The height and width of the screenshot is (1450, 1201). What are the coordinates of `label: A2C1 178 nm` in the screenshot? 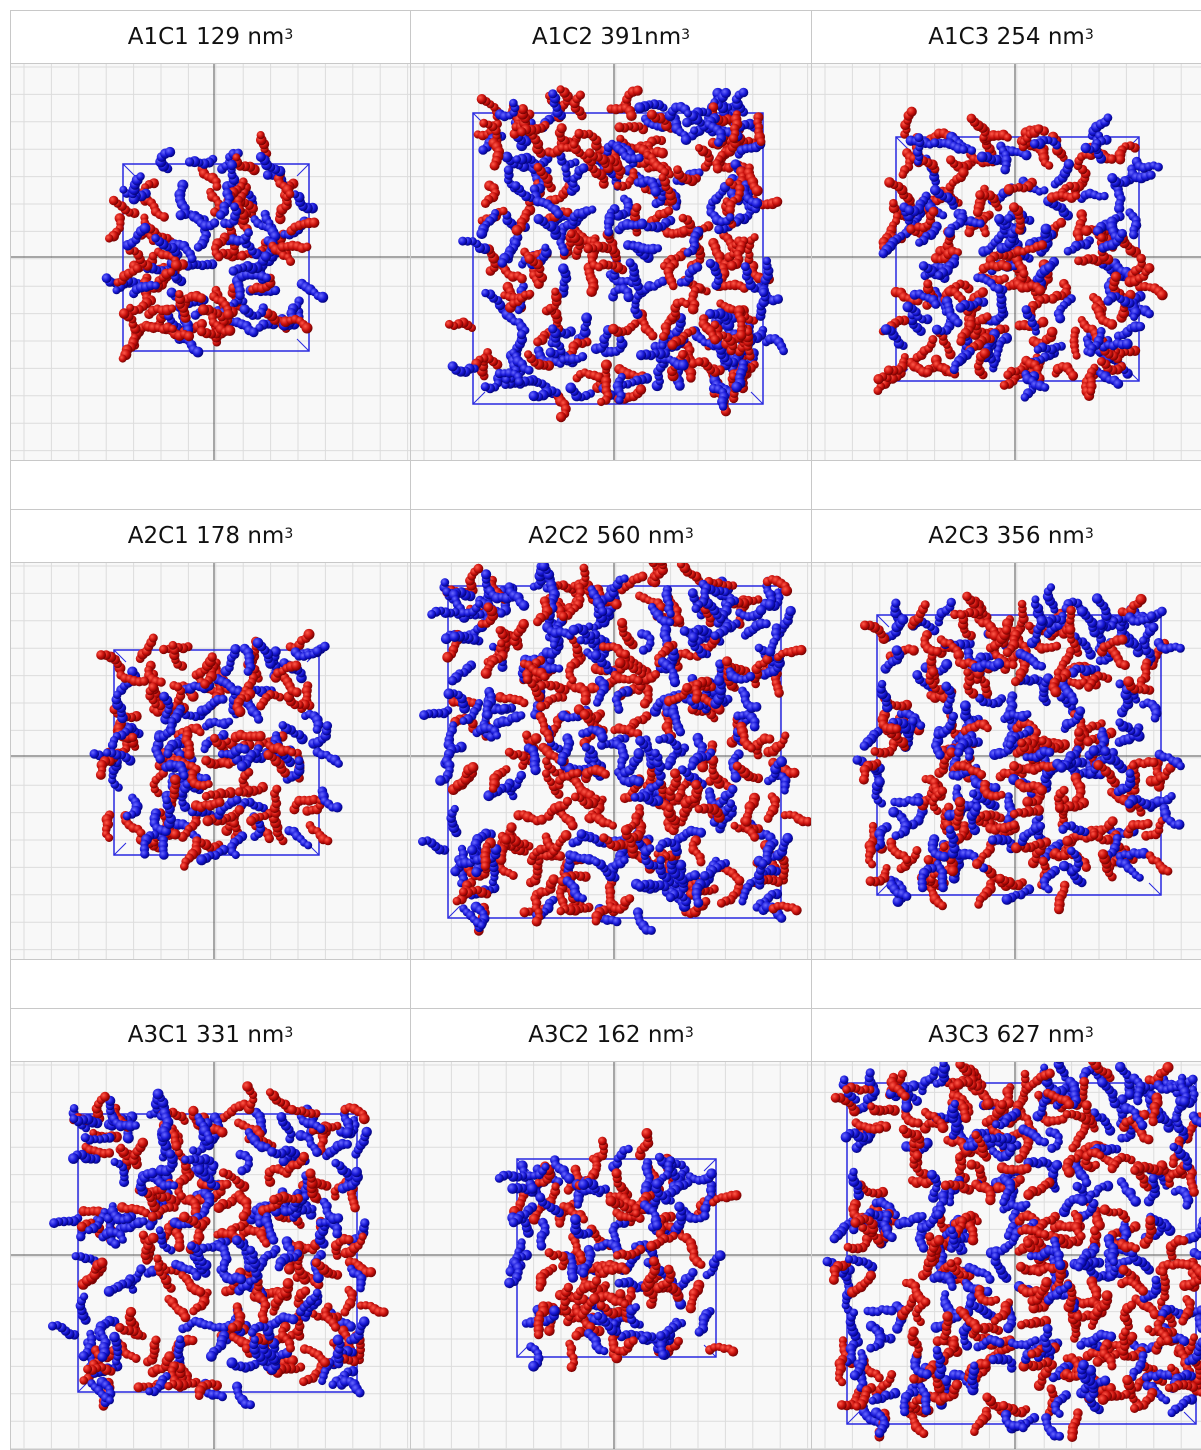 It's located at (206, 536).